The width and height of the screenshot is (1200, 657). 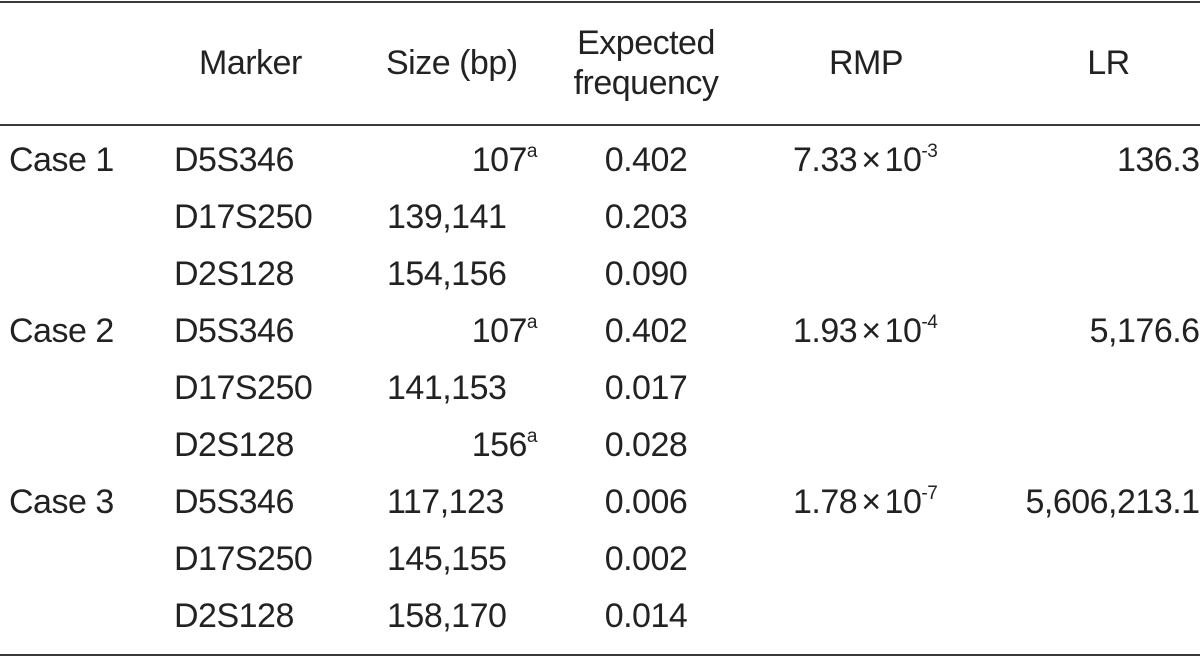 I want to click on rmp-exponent: -4, so click(x=929, y=322).